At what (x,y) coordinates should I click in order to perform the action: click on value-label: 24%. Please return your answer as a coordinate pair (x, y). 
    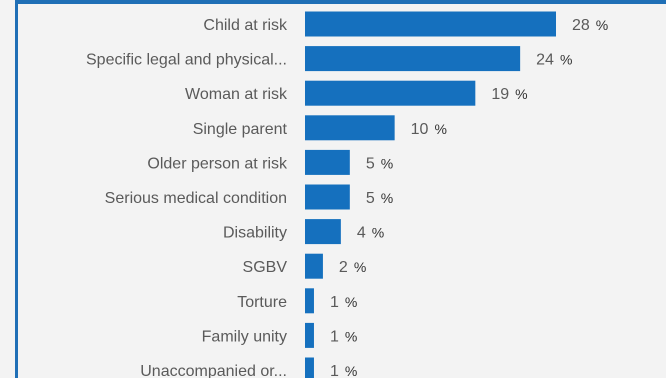
    Looking at the image, I should click on (554, 60).